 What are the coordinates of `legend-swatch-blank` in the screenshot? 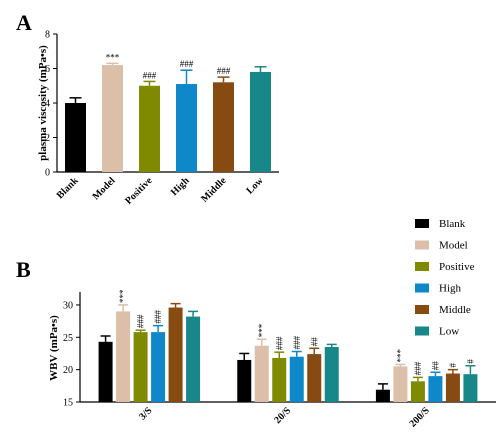 It's located at (422, 223).